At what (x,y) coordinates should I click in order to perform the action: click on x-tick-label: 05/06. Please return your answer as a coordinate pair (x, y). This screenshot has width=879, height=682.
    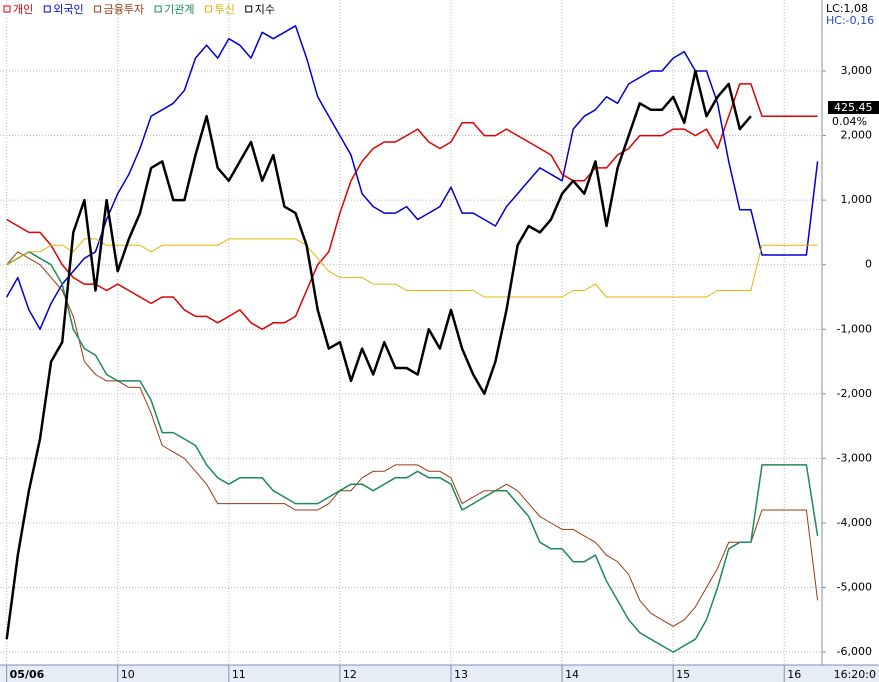
    Looking at the image, I should click on (27, 674).